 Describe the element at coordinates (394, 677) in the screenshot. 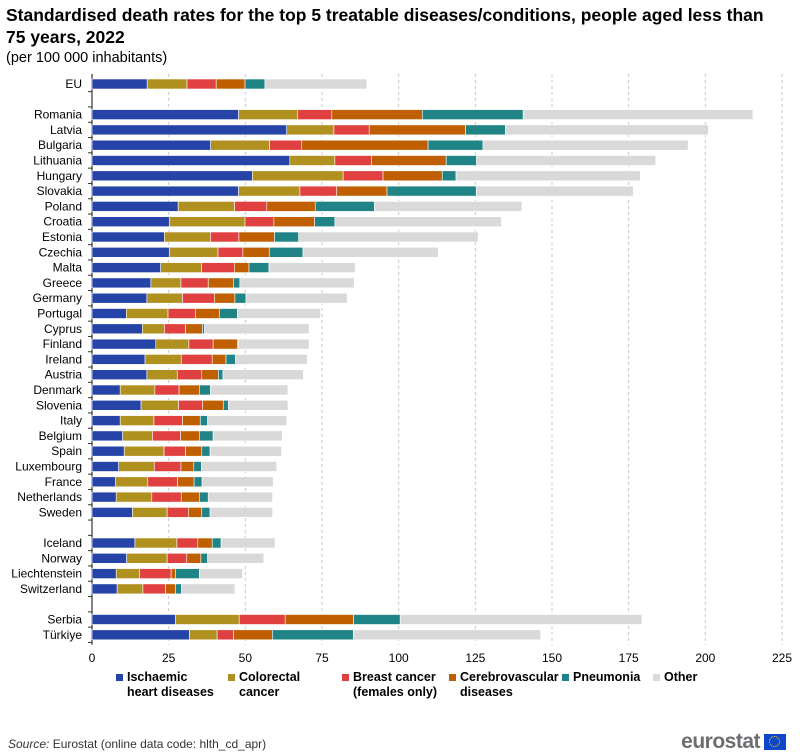

I see `legend-label: Breast cancer` at that location.